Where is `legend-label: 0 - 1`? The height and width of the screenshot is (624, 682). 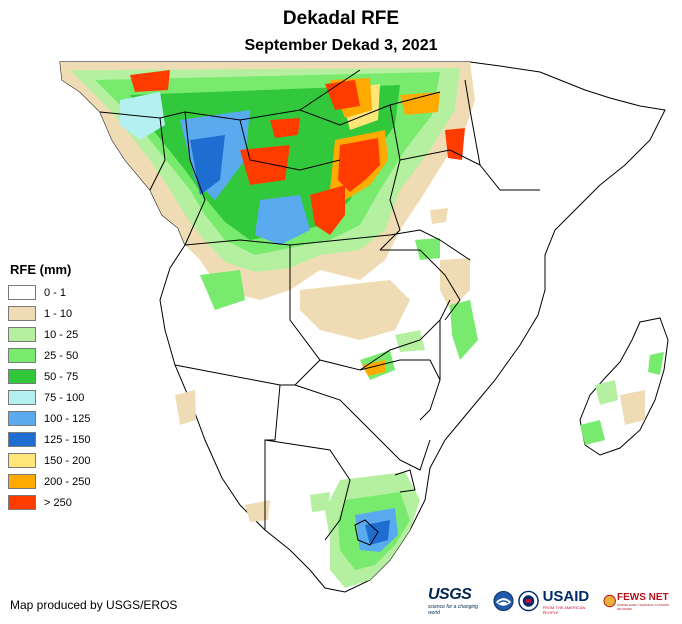 legend-label: 0 - 1 is located at coordinates (55, 292).